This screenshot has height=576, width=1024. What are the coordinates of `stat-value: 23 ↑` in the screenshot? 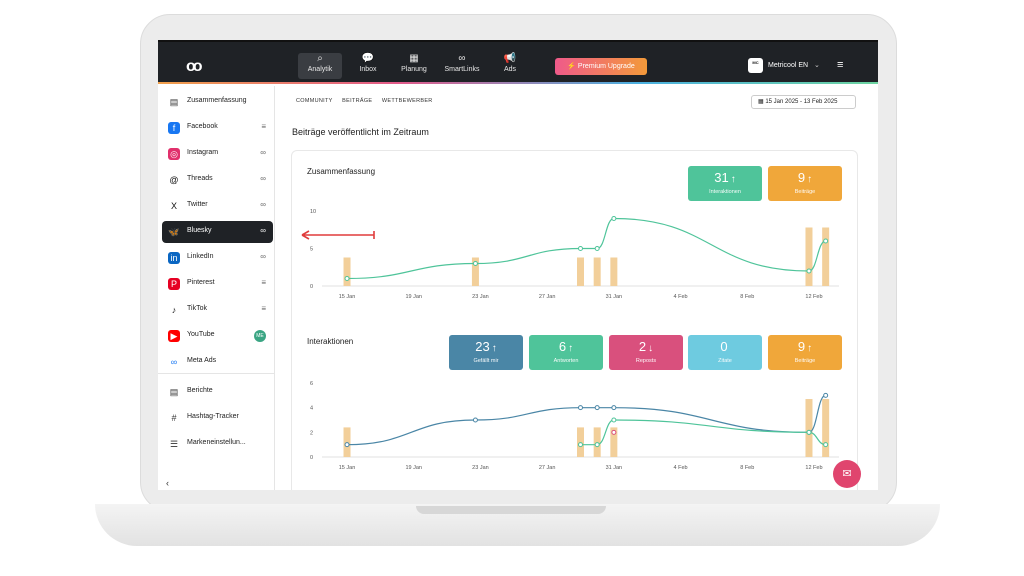 It's located at (486, 347).